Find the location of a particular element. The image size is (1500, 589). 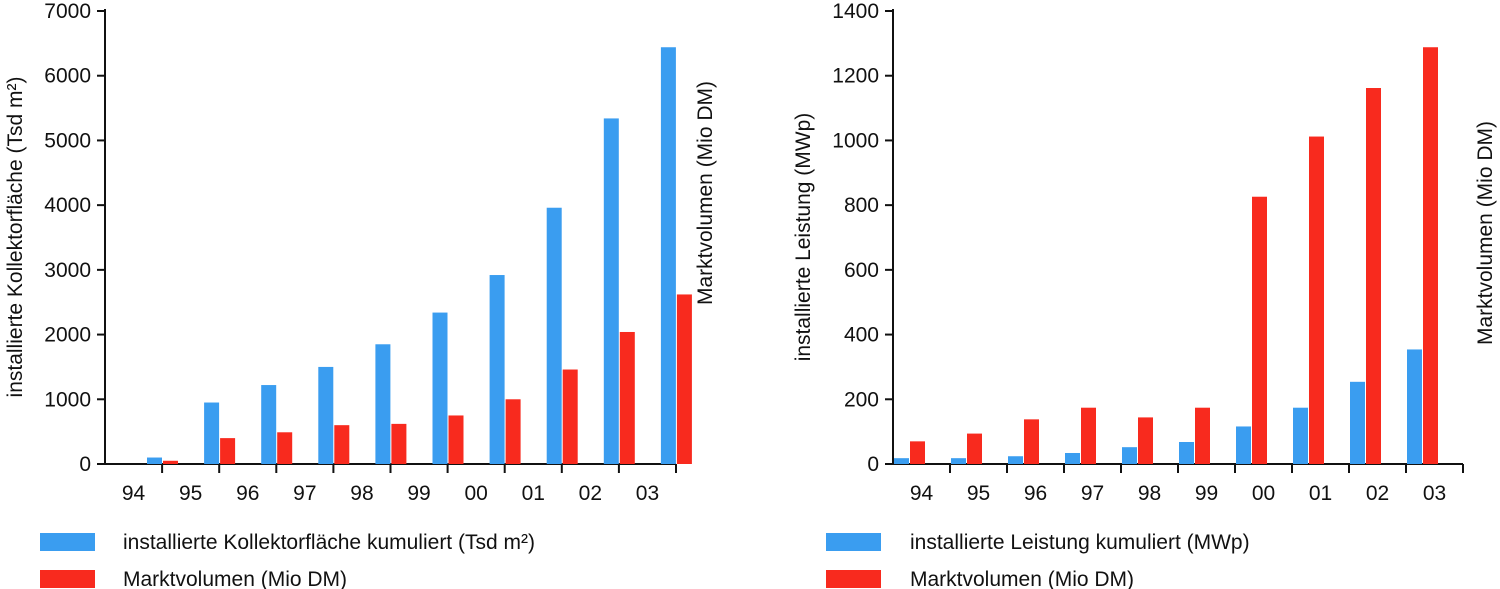

legend-label: installierte Leistung kumuliert (MWp) is located at coordinates (1080, 542).